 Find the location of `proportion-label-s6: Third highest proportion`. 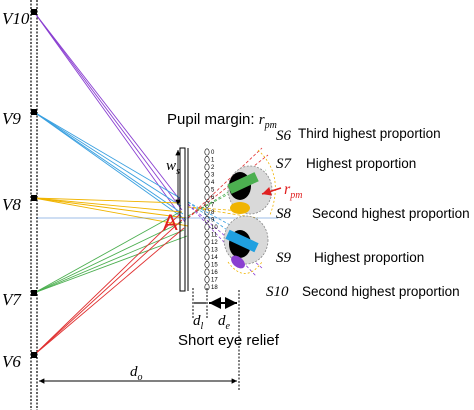

proportion-label-s6: Third highest proportion is located at coordinates (369, 133).